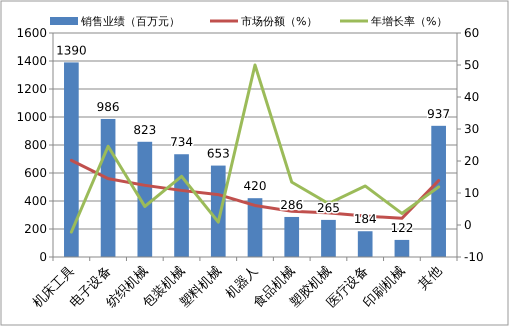  What do you see at coordinates (409, 21) in the screenshot?
I see `legend-label: 年增长率（%）` at bounding box center [409, 21].